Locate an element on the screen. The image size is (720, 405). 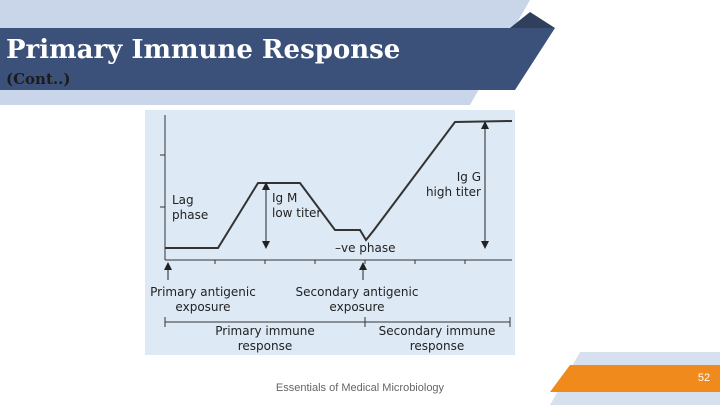
primary-response-label: Primary immune response is located at coordinates (265, 338).